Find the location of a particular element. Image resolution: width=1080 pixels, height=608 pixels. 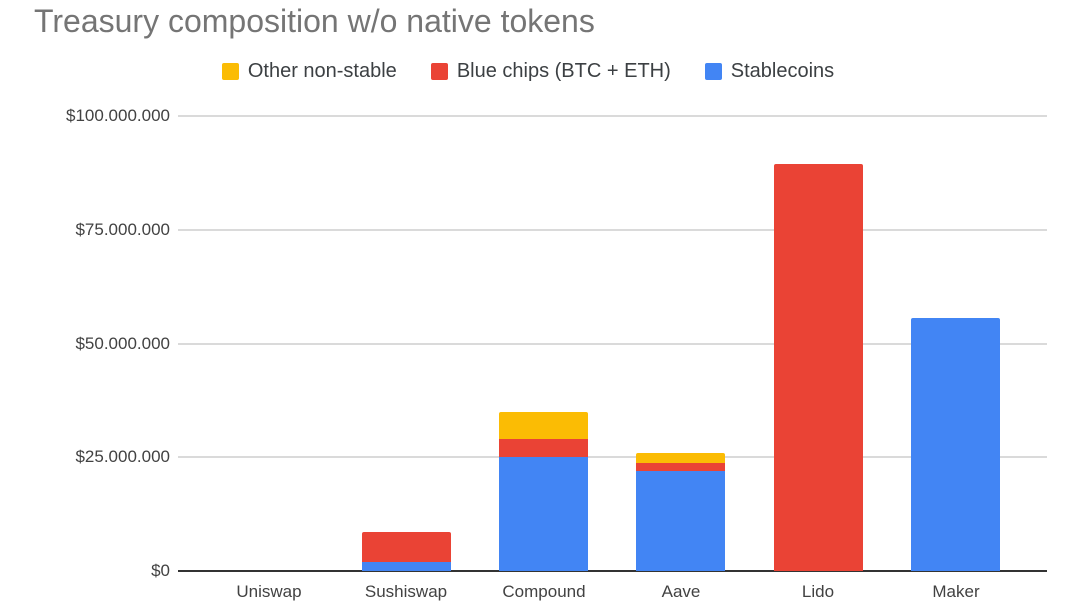

legend-item-stablecoins: Stablecoins is located at coordinates (769, 71).